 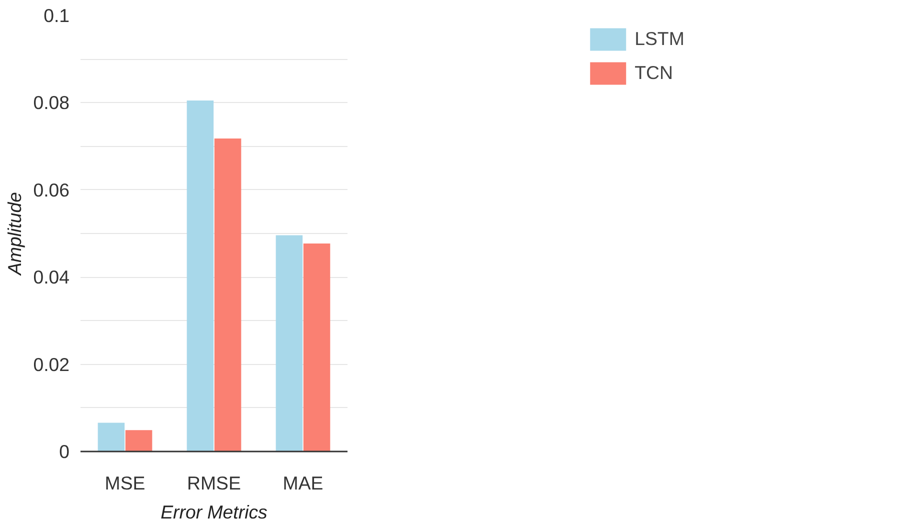 What do you see at coordinates (214, 483) in the screenshot?
I see `x-tick-label: RMSE` at bounding box center [214, 483].